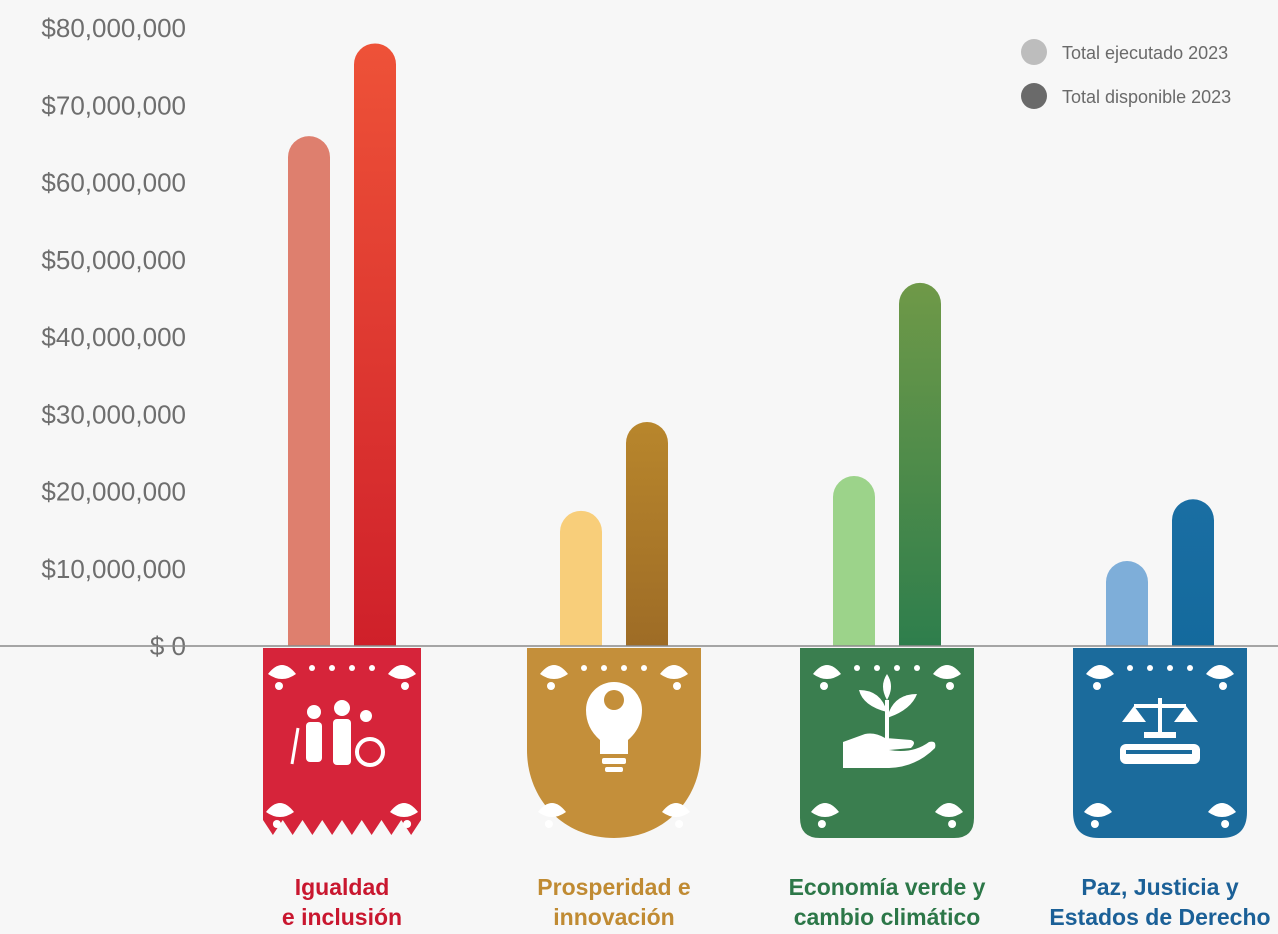  What do you see at coordinates (1160, 731) in the screenshot?
I see `justice-scale-book-icon` at bounding box center [1160, 731].